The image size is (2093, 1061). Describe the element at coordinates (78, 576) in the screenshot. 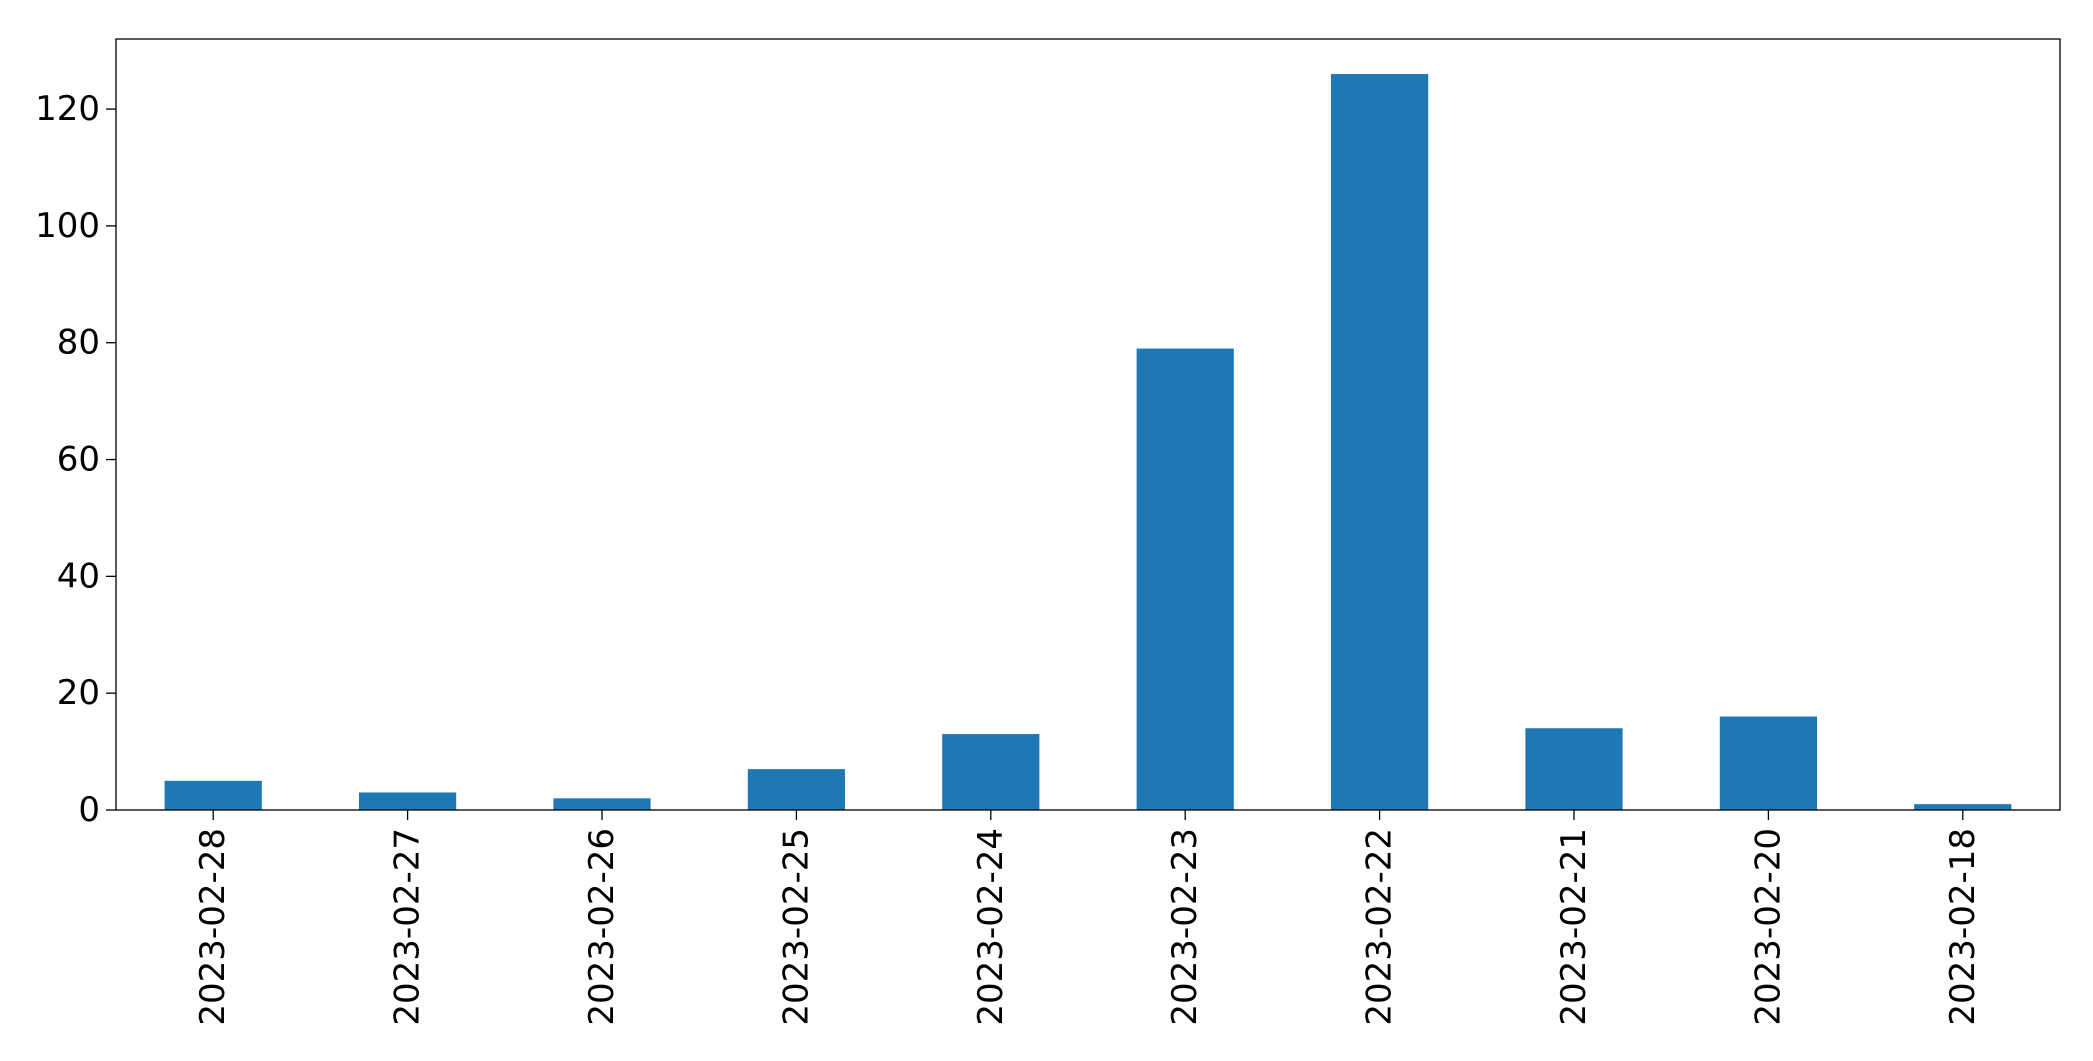

I see `y-tick-label: 40` at that location.